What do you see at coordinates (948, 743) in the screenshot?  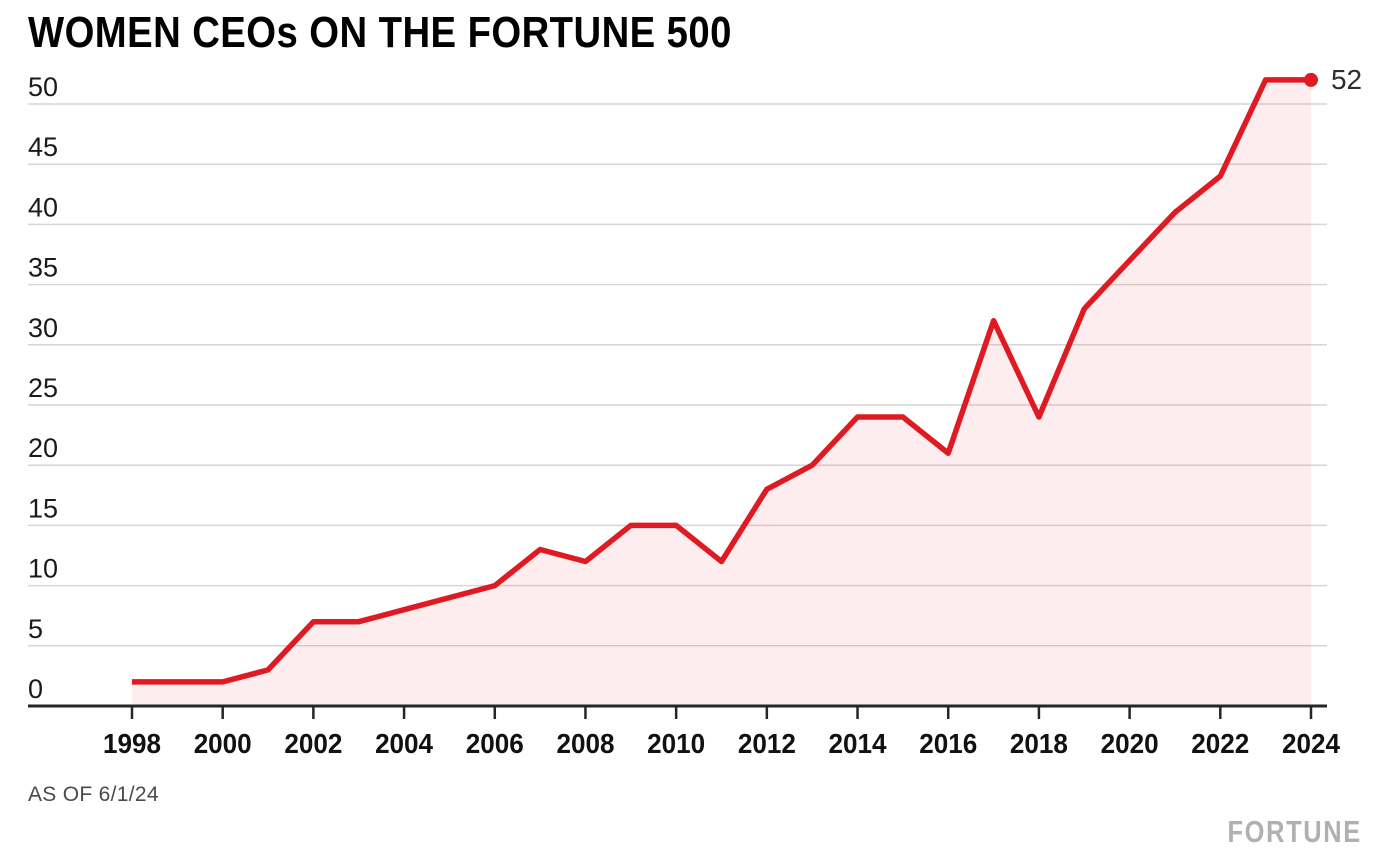 I see `x-tick-label: 2016` at bounding box center [948, 743].